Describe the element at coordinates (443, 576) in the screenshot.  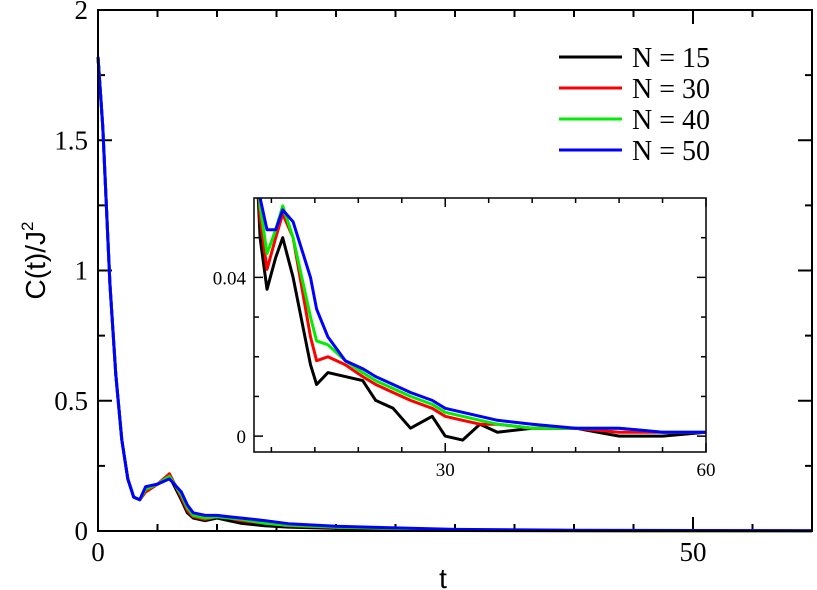
I see `x-axis-label: t` at that location.